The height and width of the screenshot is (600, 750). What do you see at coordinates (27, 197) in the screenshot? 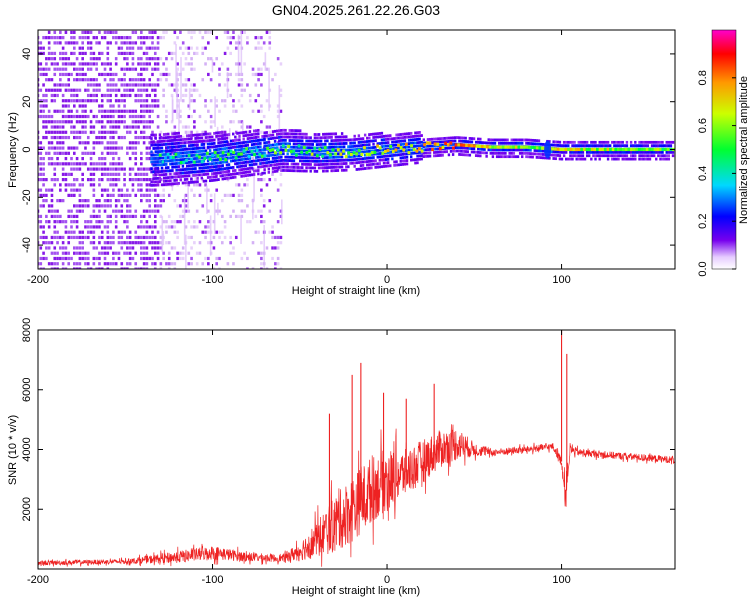
I see `spectrogram-ytick-label: -20` at bounding box center [27, 197].